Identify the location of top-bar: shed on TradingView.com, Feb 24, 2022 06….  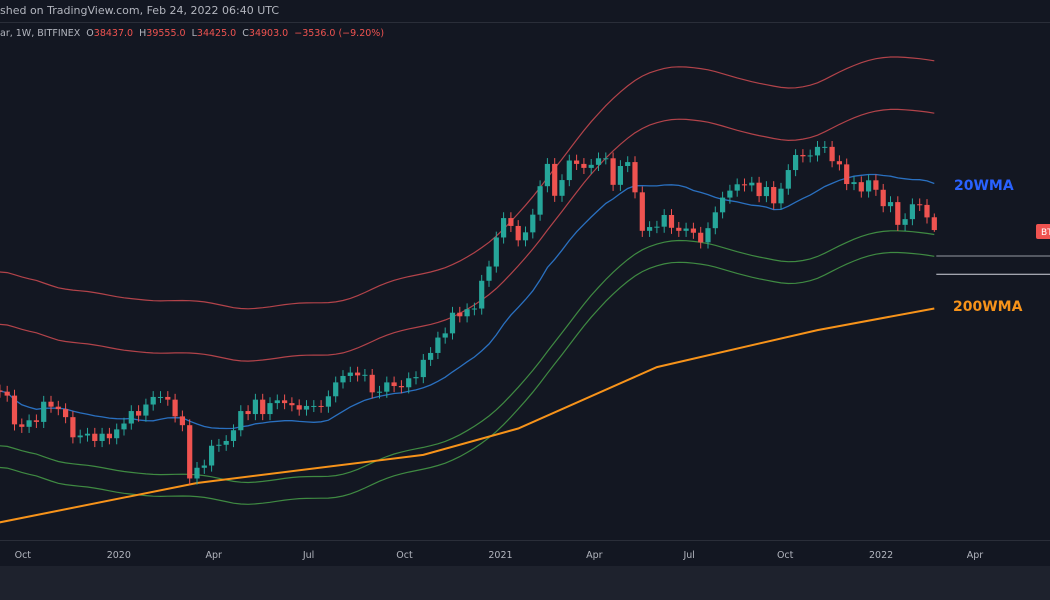
(525, 11).